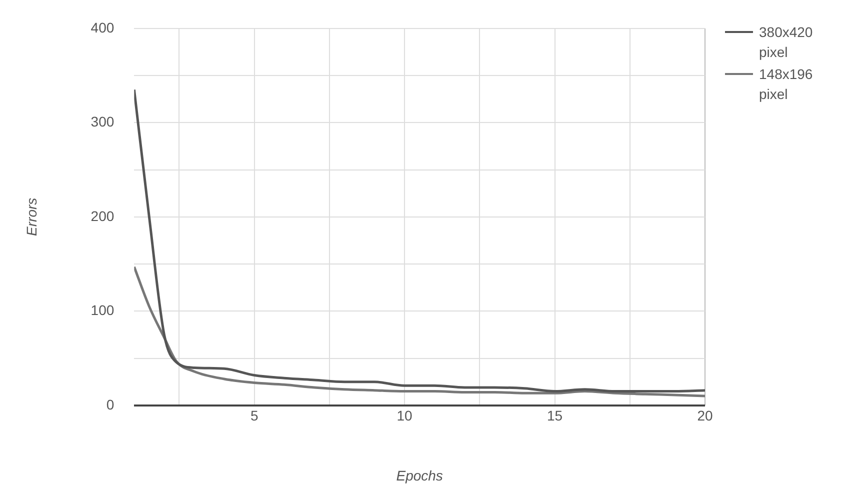  I want to click on y-tick-label: 0, so click(110, 404).